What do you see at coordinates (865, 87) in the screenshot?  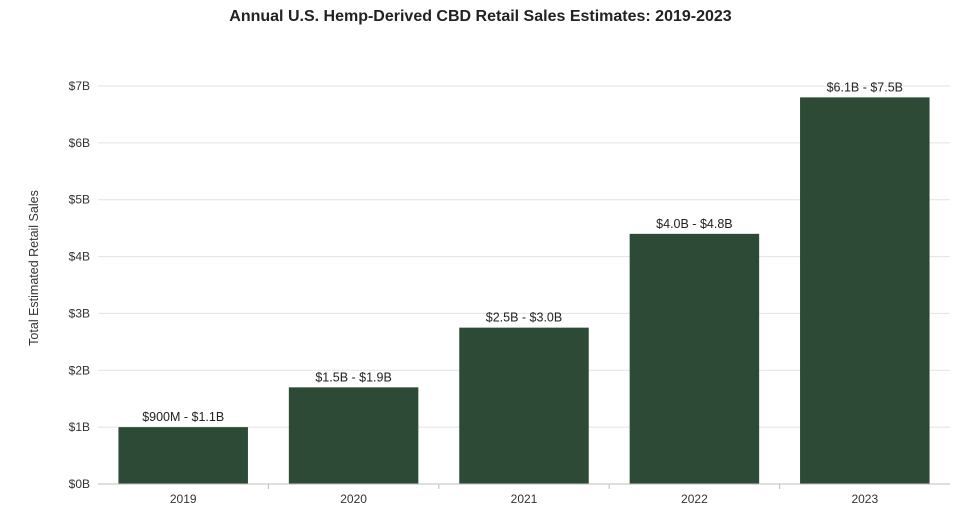 I see `data-label-2023: $6.1B - $7.5B` at bounding box center [865, 87].